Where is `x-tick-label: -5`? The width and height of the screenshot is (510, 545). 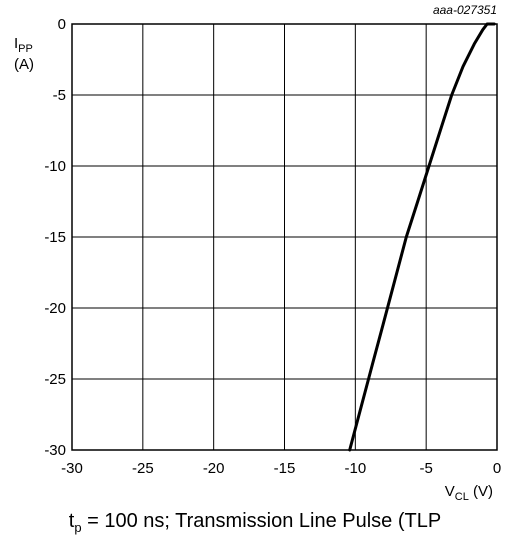 x-tick-label: -5 is located at coordinates (425, 468).